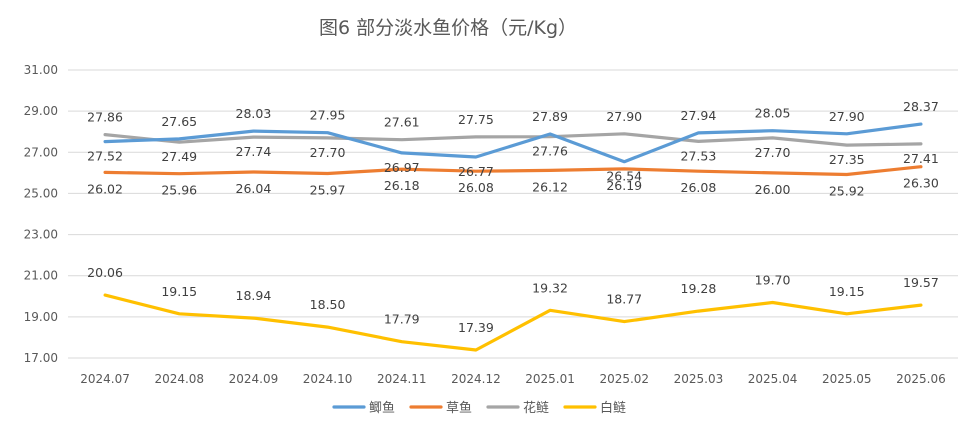 This screenshot has width=972, height=431. What do you see at coordinates (476, 327) in the screenshot?
I see `data-label: 17.39` at bounding box center [476, 327].